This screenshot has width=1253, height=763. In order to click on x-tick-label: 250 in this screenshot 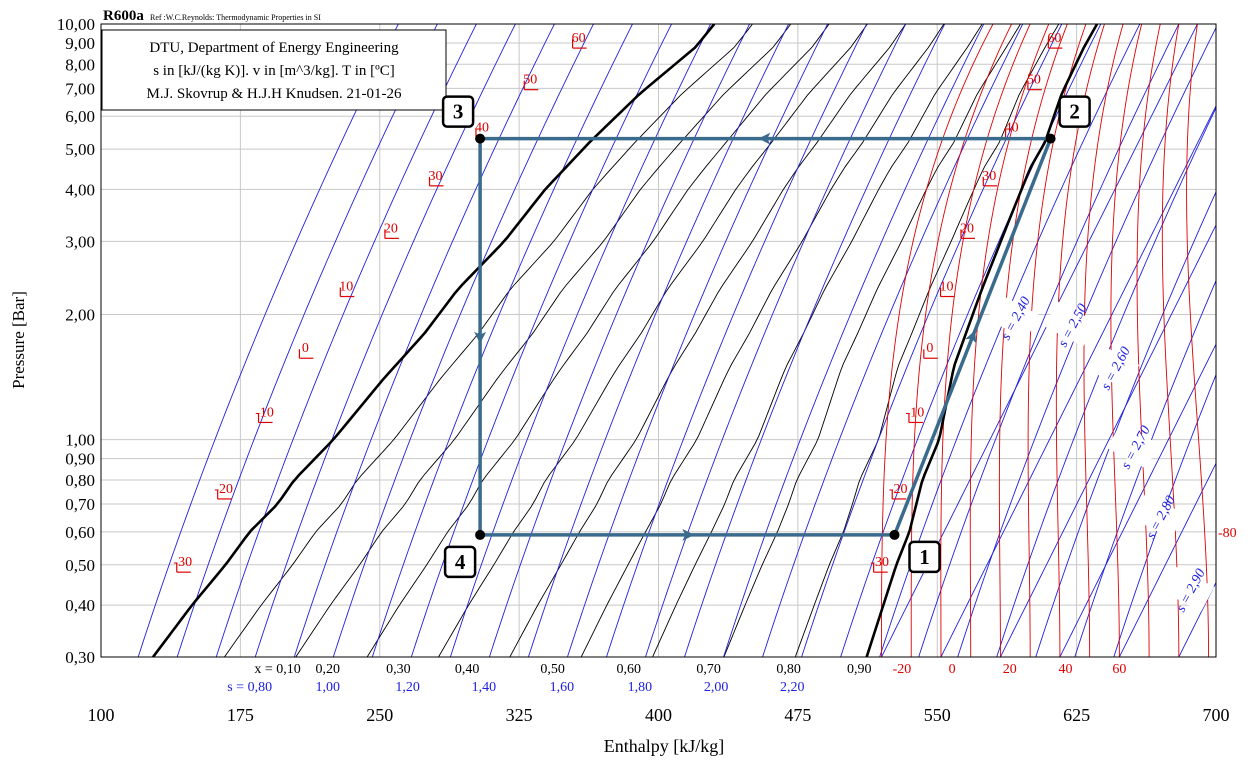, I will do `click(379, 715)`.